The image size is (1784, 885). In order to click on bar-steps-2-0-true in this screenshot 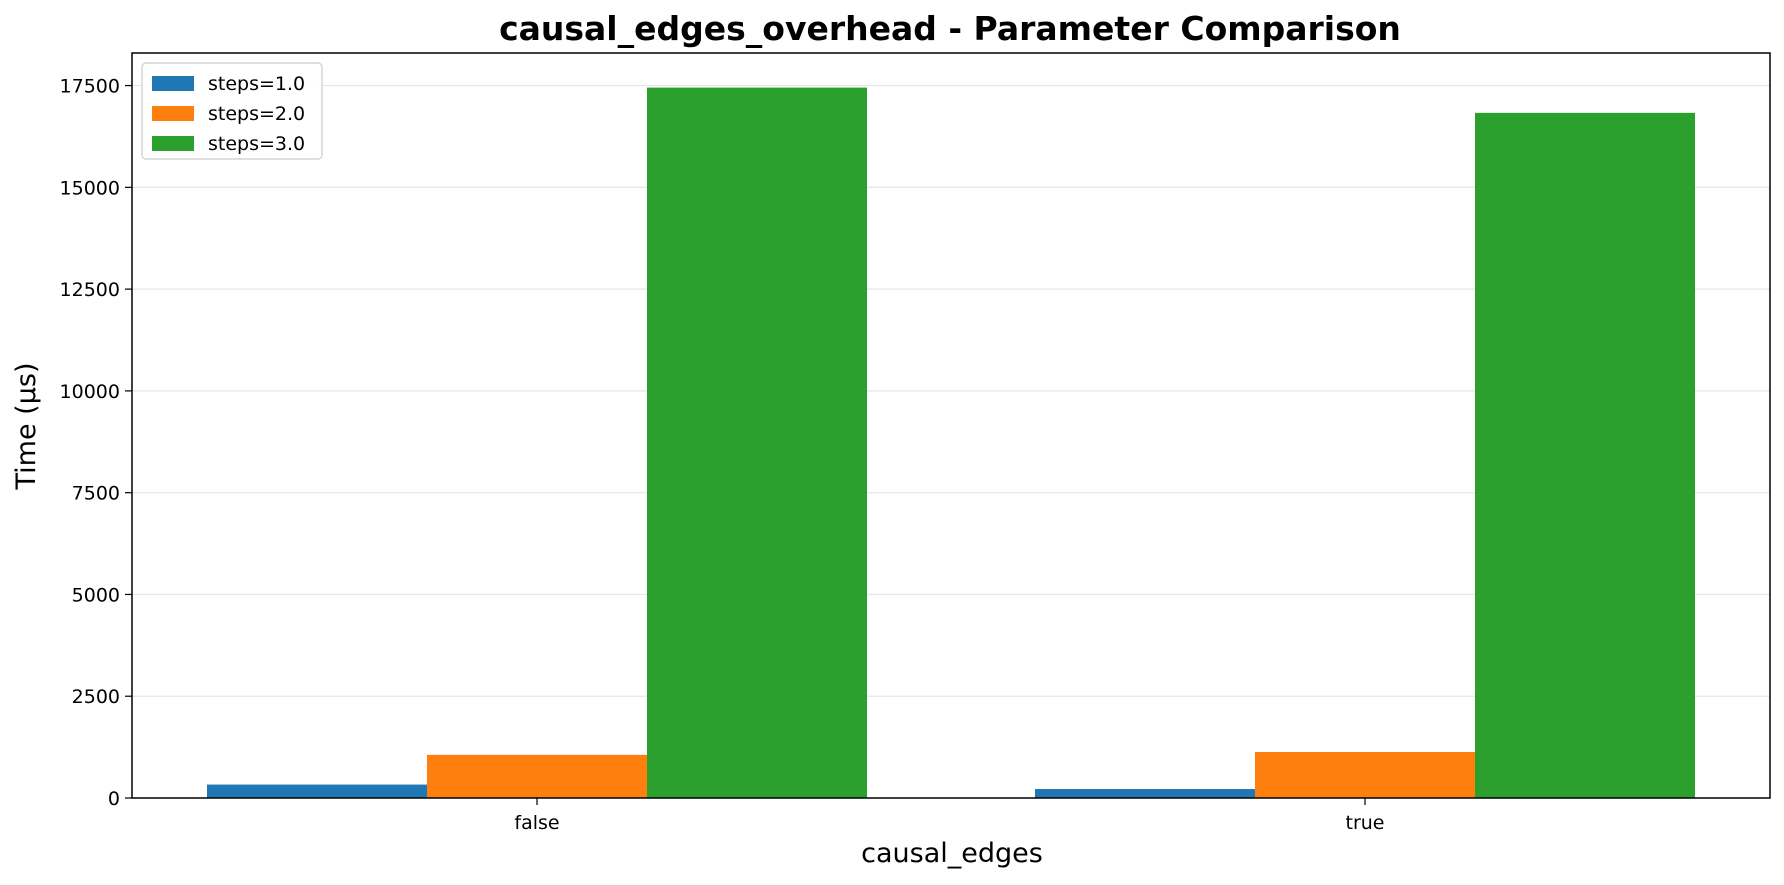, I will do `click(1365, 774)`.